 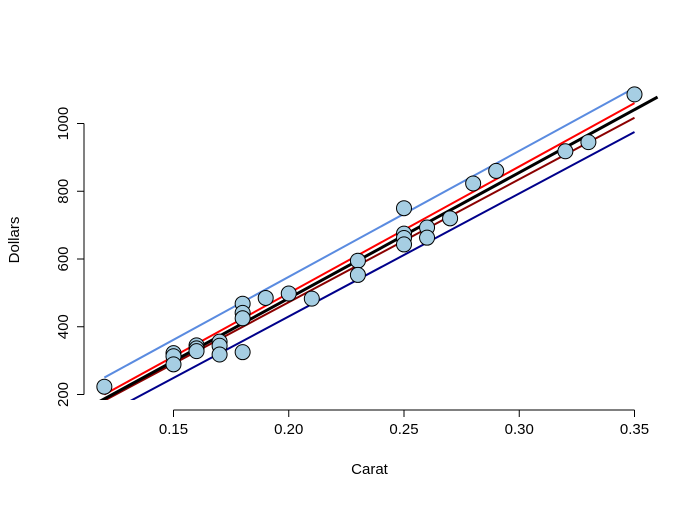 I want to click on y-tick-label: 400, so click(x=63, y=326).